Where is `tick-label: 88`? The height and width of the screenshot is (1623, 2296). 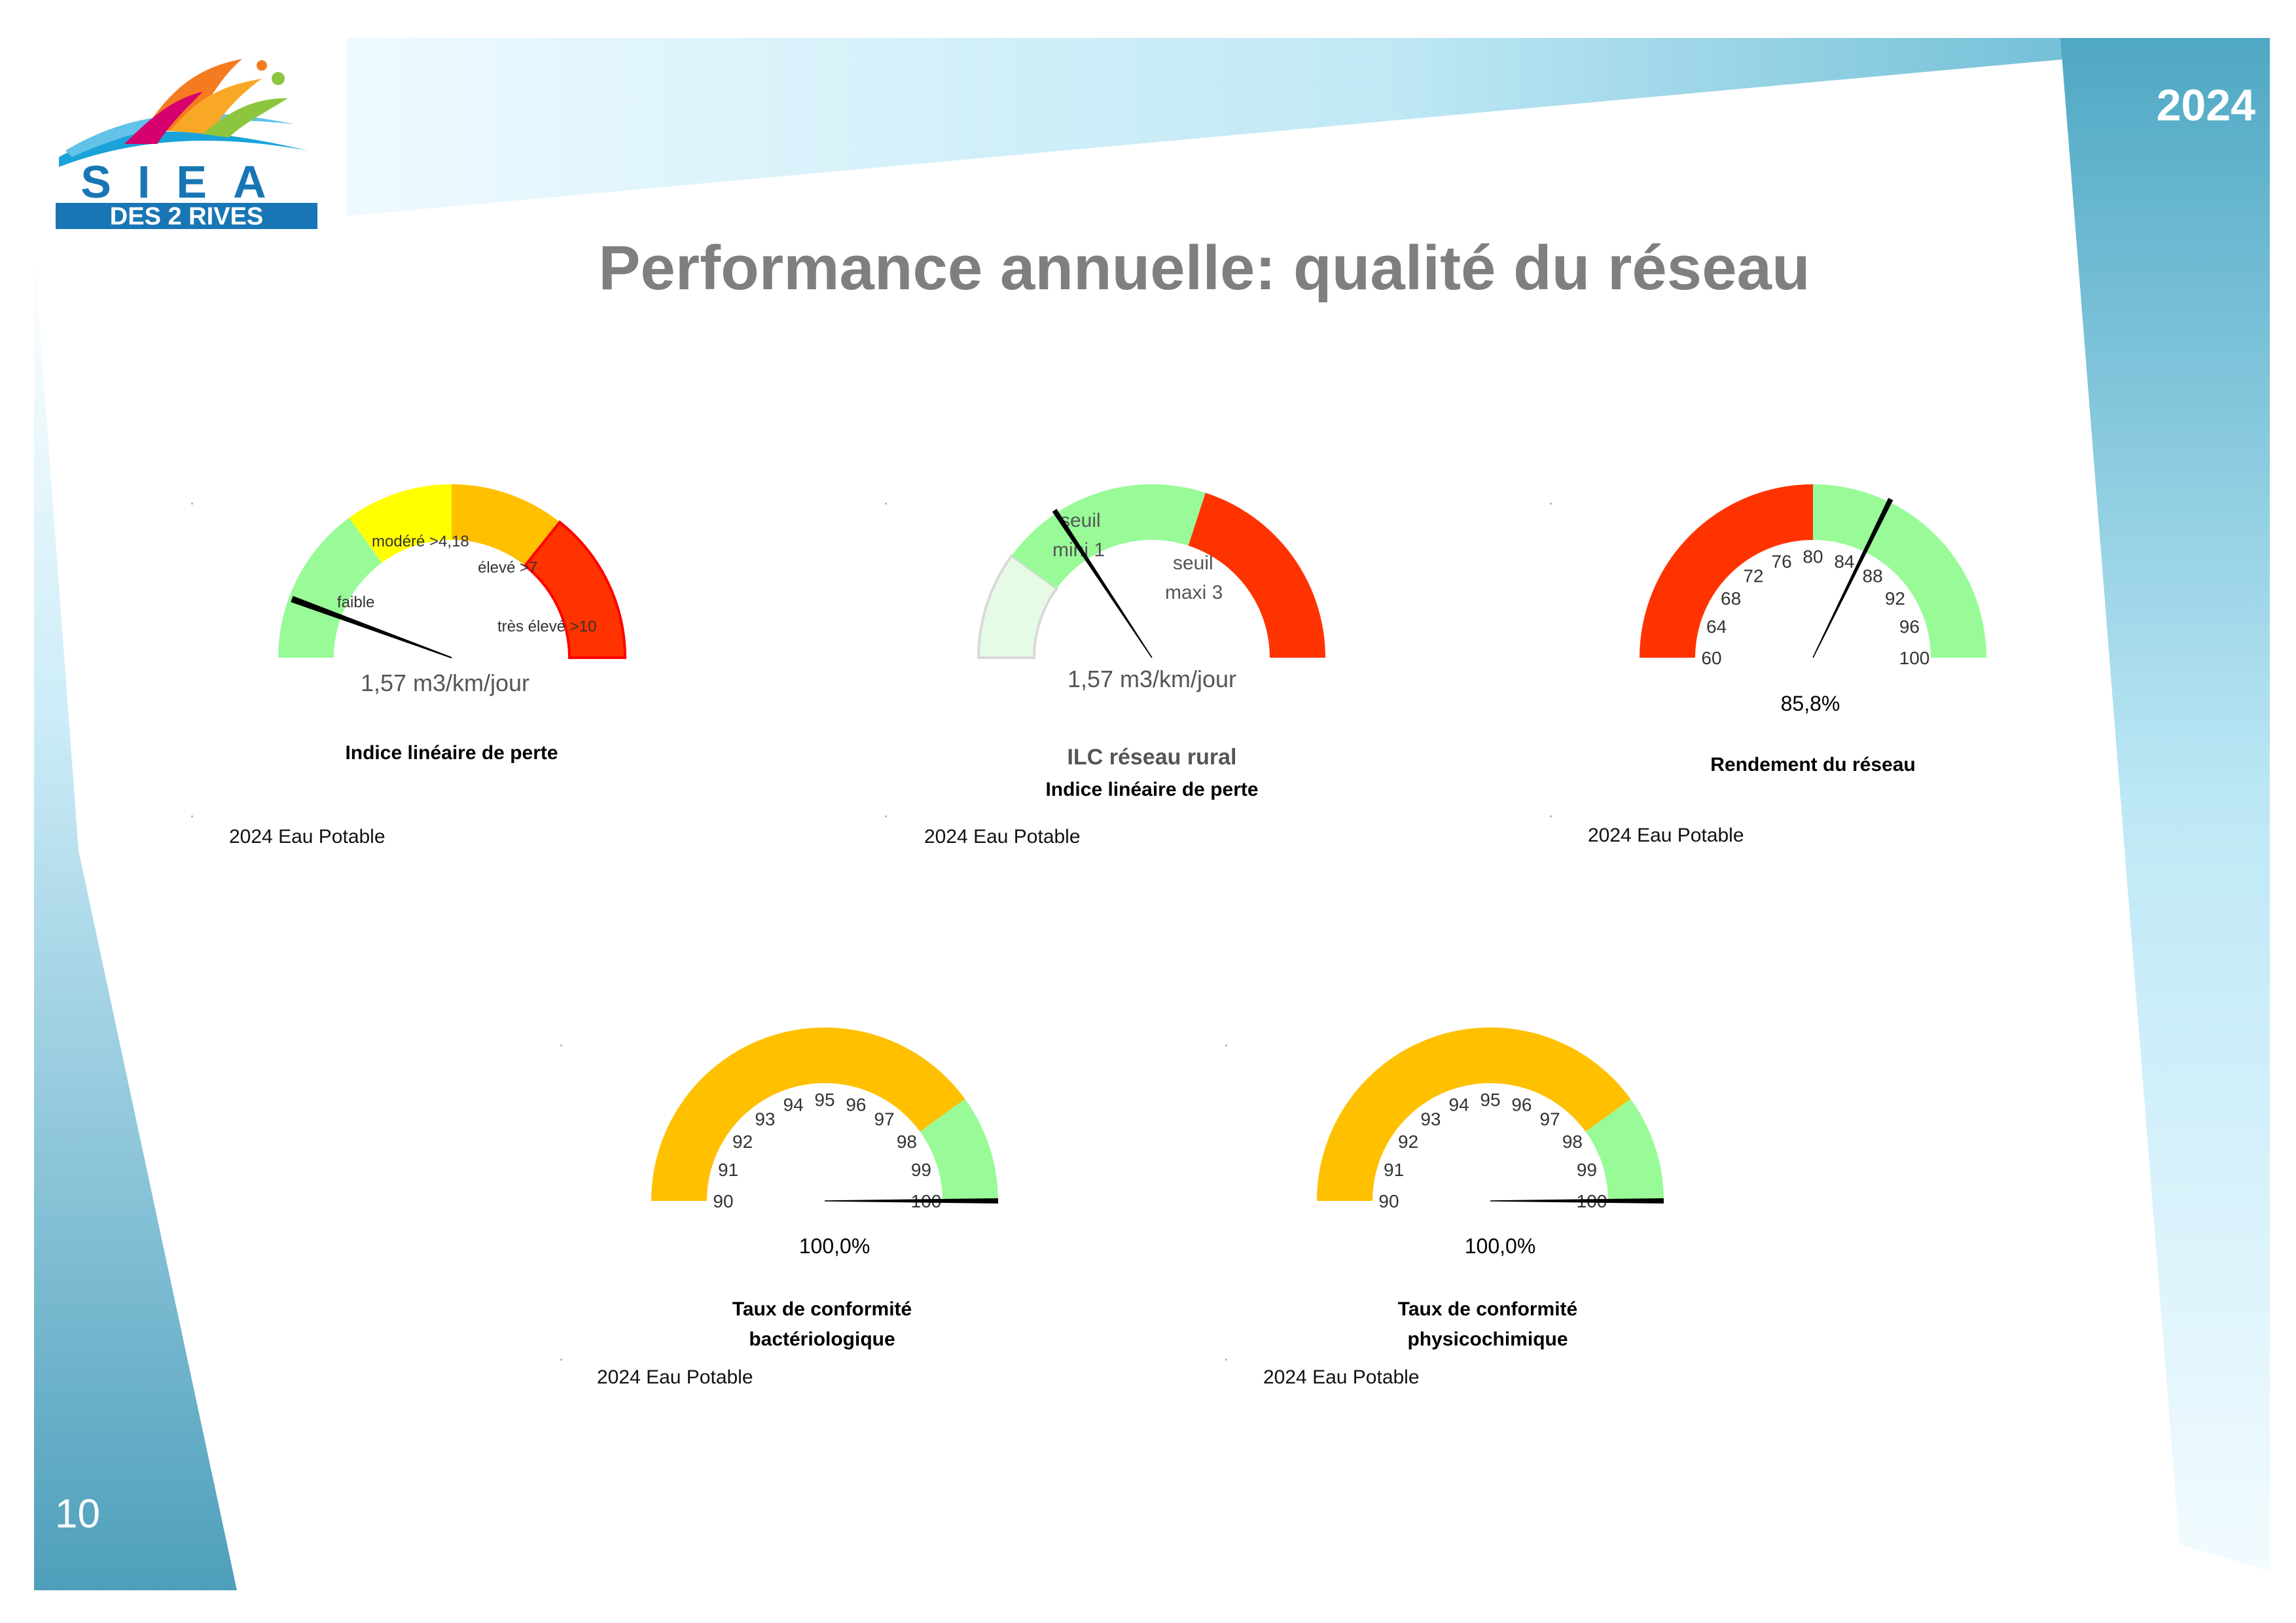
tick-label: 88 is located at coordinates (1873, 576).